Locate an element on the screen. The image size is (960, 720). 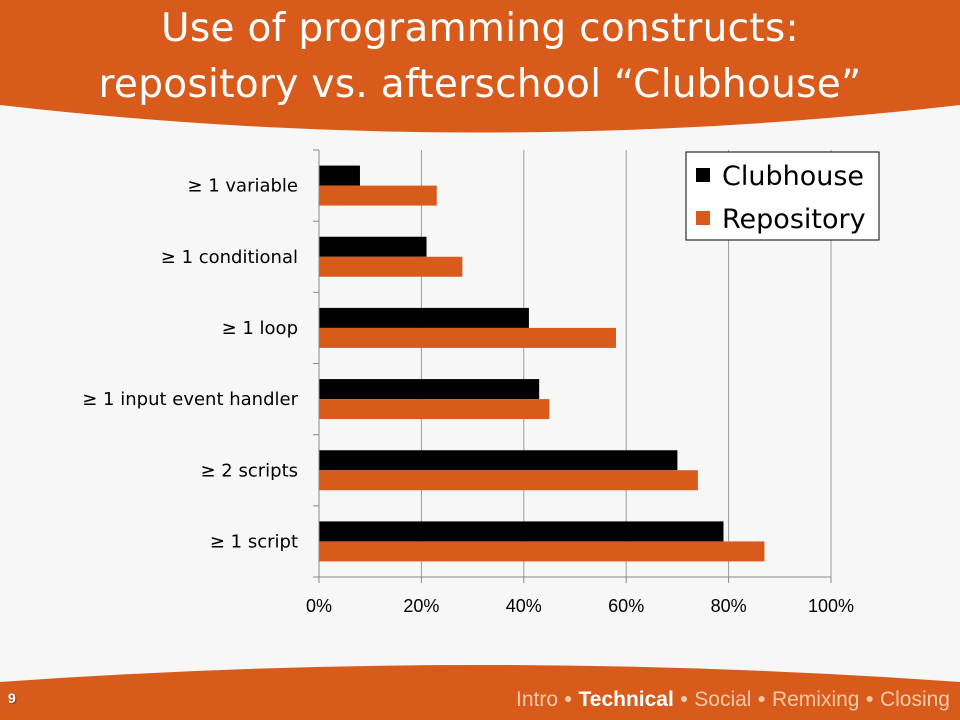
x-tick-label: 0% is located at coordinates (319, 606).